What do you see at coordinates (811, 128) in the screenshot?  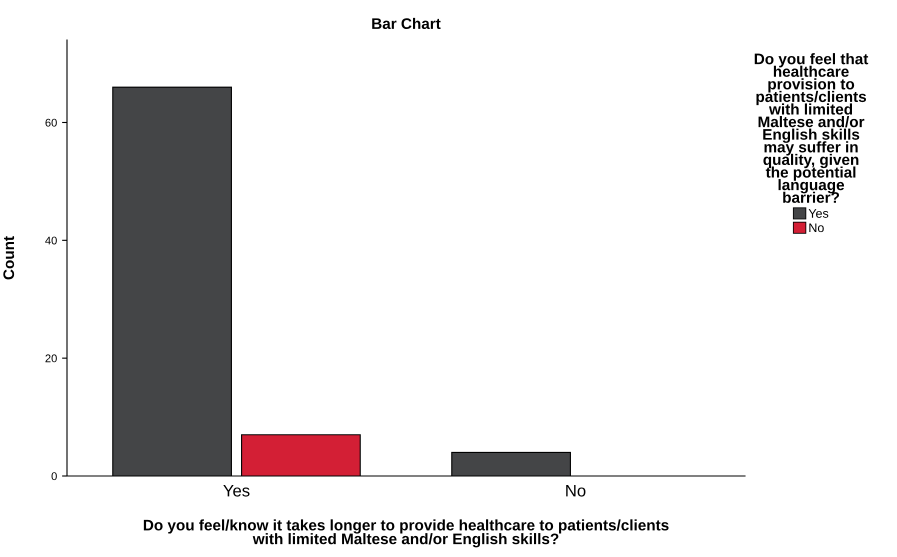 I see `text: Do you feel that healthcare provision to patients/clients with limited Maltese and/or English skills may suffer in quality, given the potential language barrier?` at bounding box center [811, 128].